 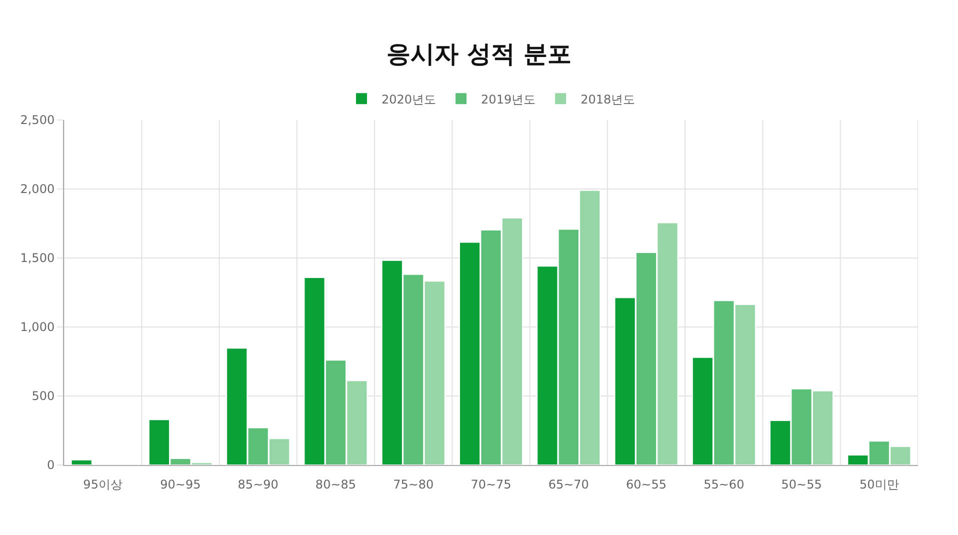 What do you see at coordinates (335, 484) in the screenshot?
I see `x-tick-label: 80~85` at bounding box center [335, 484].